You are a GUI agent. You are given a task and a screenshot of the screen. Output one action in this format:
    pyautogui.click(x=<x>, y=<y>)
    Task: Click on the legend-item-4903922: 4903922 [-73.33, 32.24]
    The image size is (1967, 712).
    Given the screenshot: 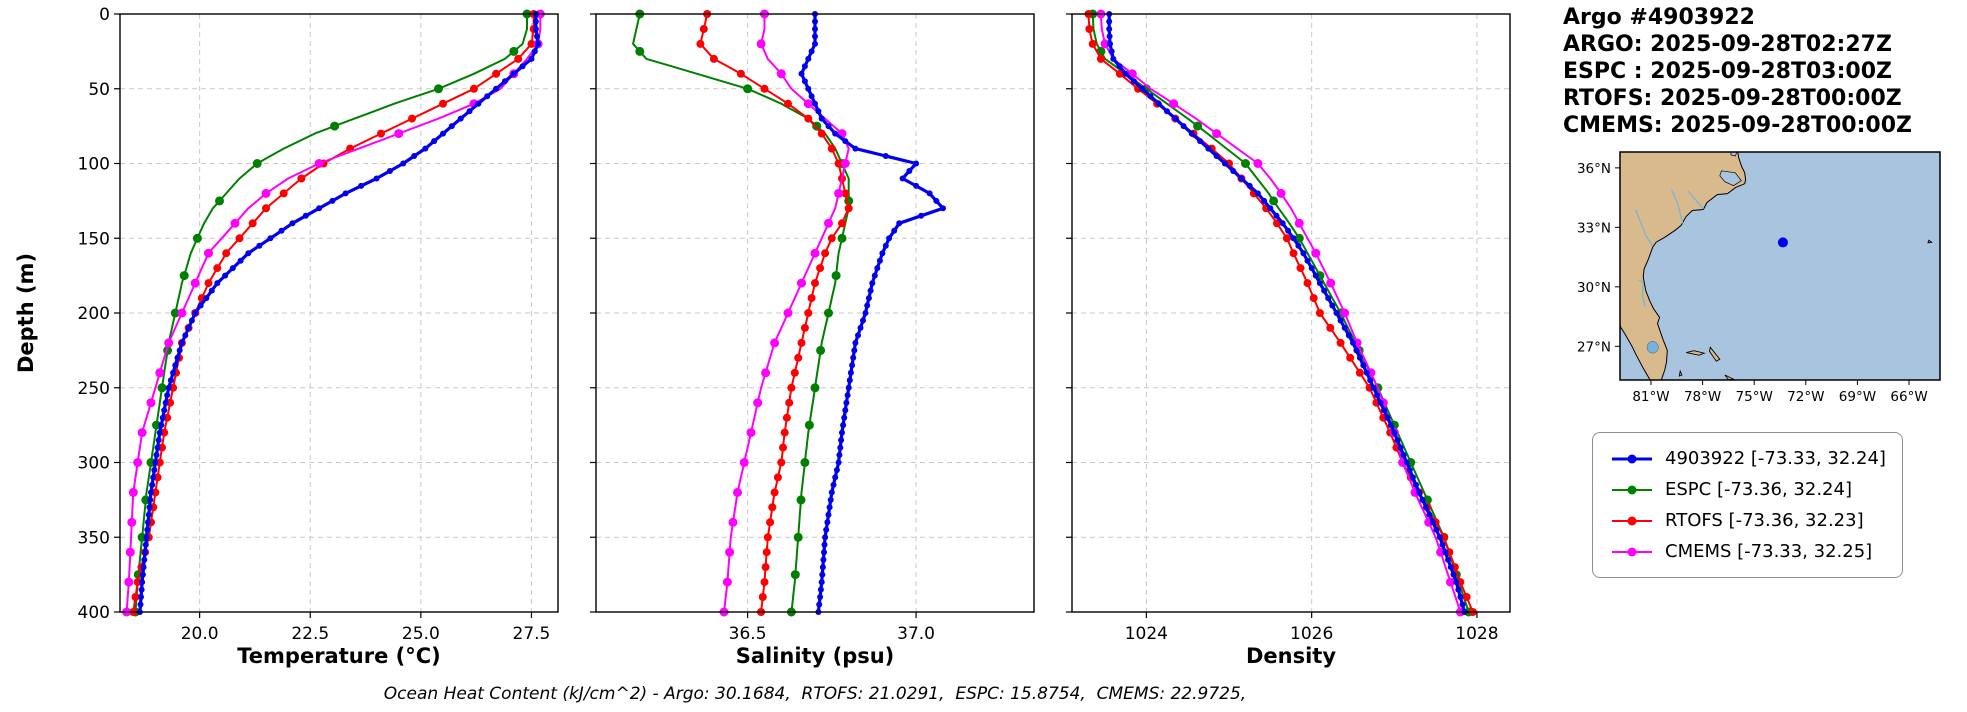 What is the action you would take?
    pyautogui.click(x=1747, y=458)
    